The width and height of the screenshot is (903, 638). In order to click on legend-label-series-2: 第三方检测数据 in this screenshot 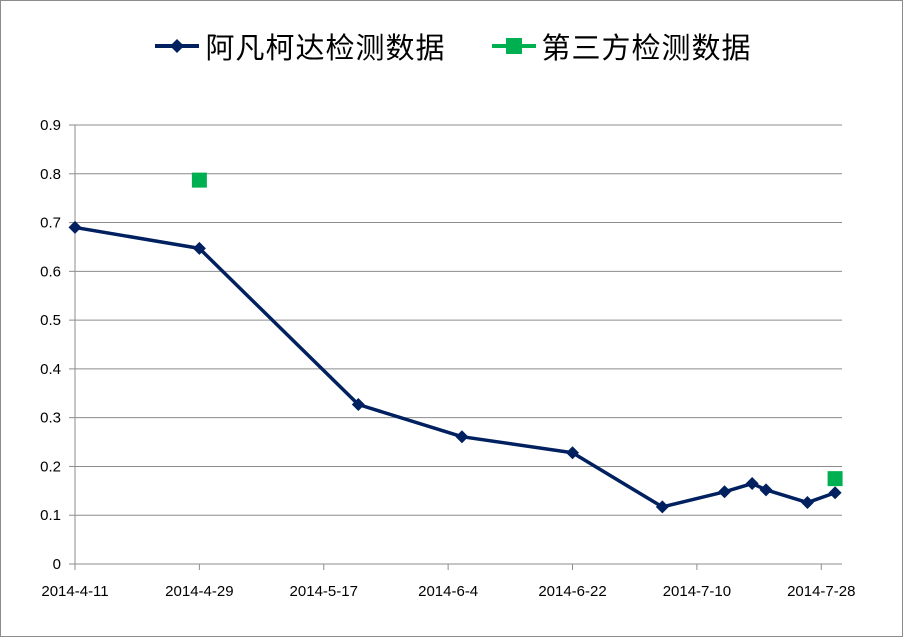, I will do `click(646, 48)`.